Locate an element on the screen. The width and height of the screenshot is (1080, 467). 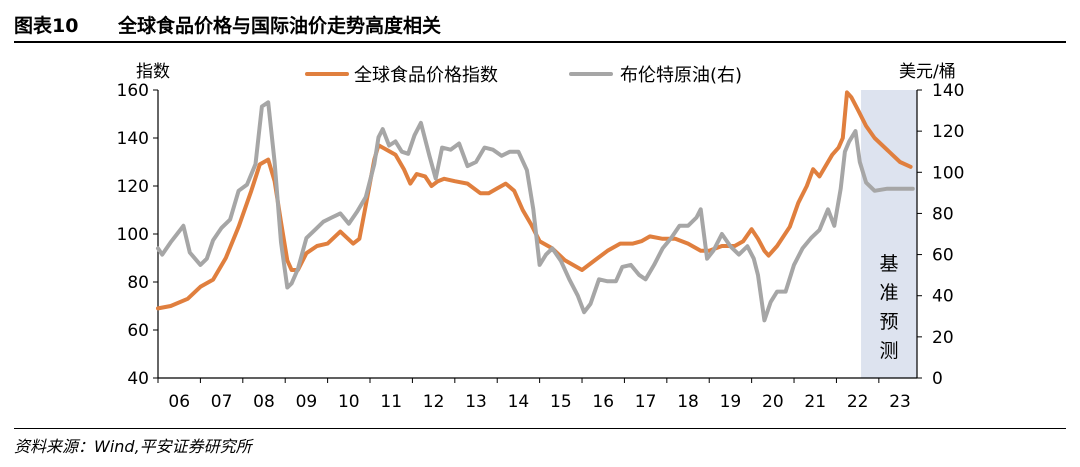
figure-title: 全球食品价格与国际油价走势高度相关 is located at coordinates (280, 26).